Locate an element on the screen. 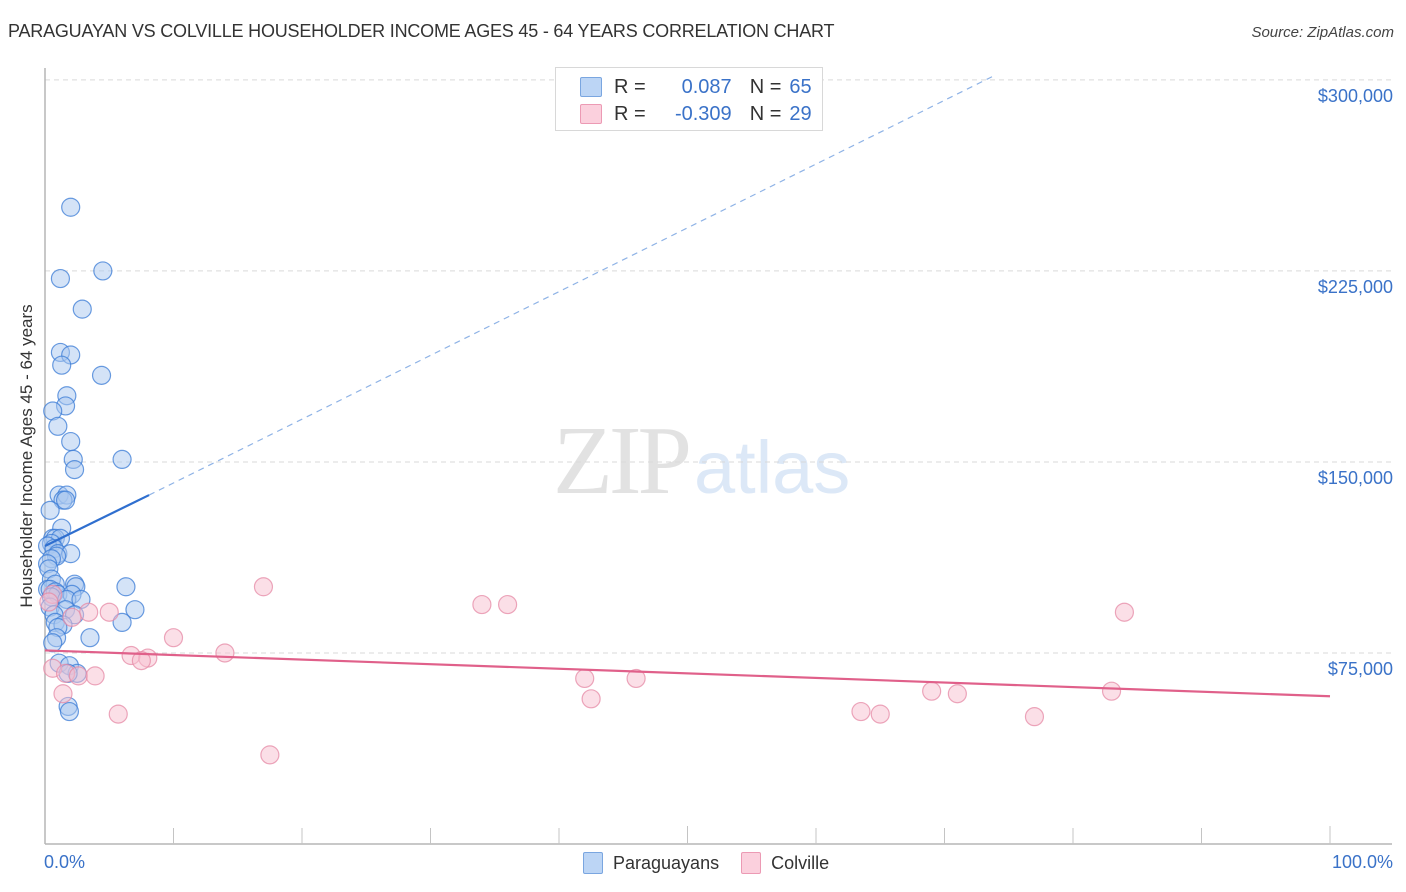 This screenshot has width=1406, height=892. y-tick-300000: $300,000 is located at coordinates (1355, 96).